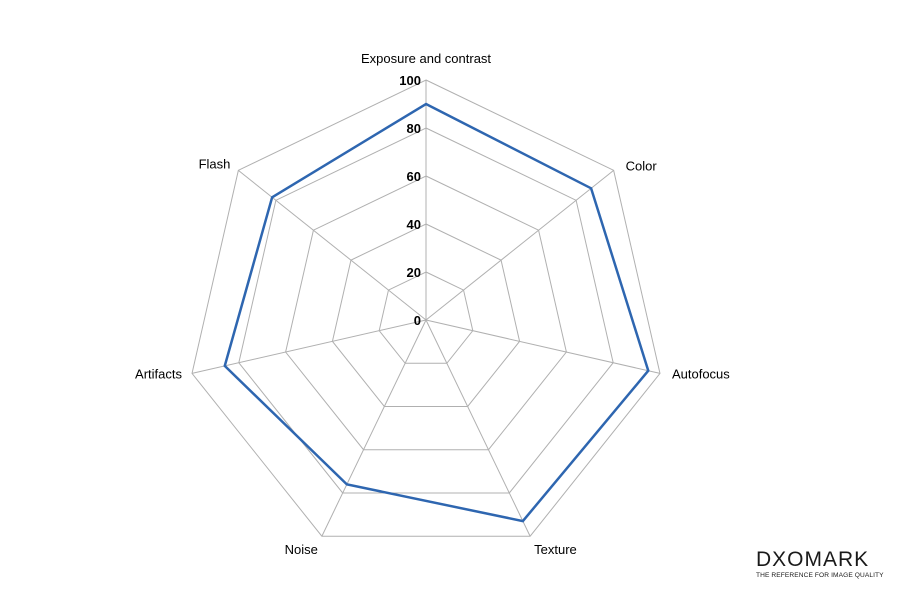 This screenshot has width=920, height=601. What do you see at coordinates (410, 80) in the screenshot?
I see `tick-label-100: 100` at bounding box center [410, 80].